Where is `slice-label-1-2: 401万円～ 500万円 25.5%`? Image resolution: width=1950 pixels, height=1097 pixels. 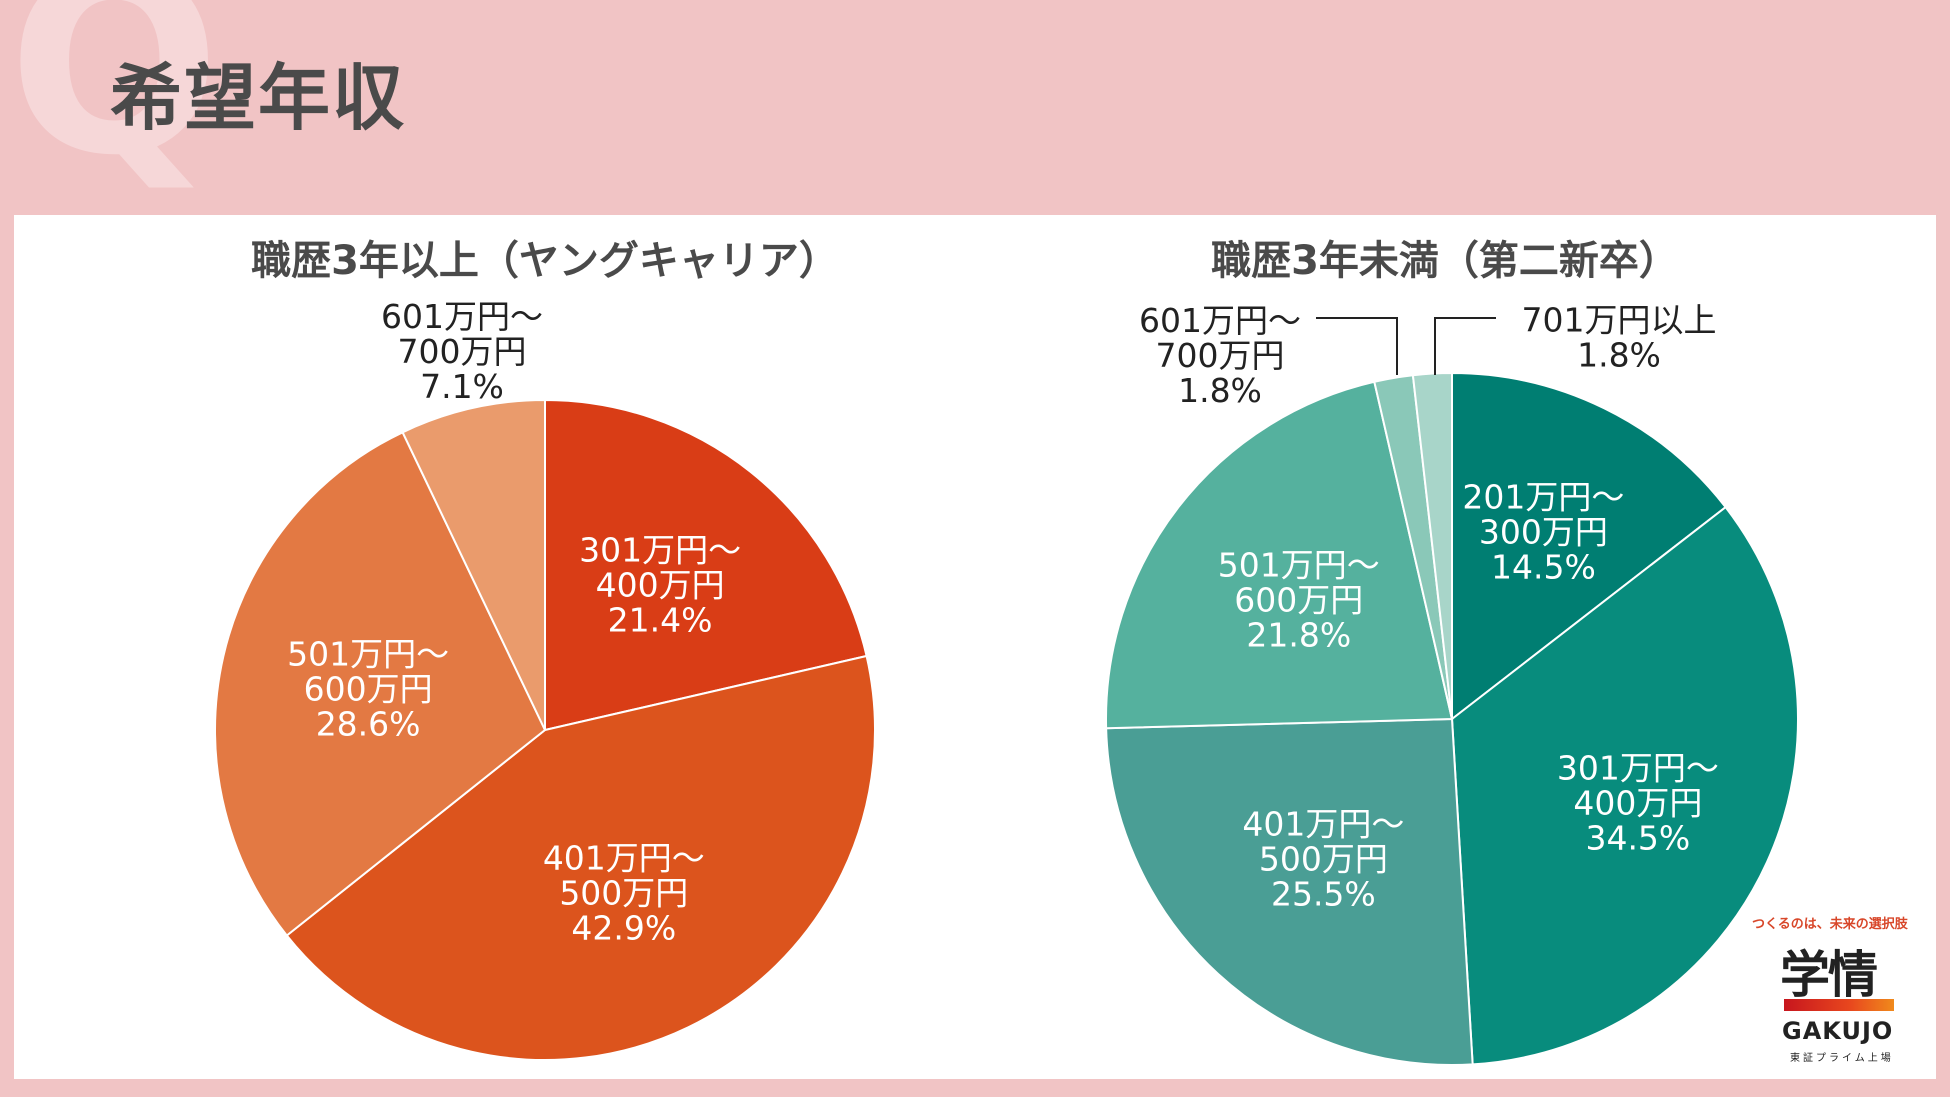
slice-label-1-2: 401万円～ 500万円 25.5% is located at coordinates (1323, 858).